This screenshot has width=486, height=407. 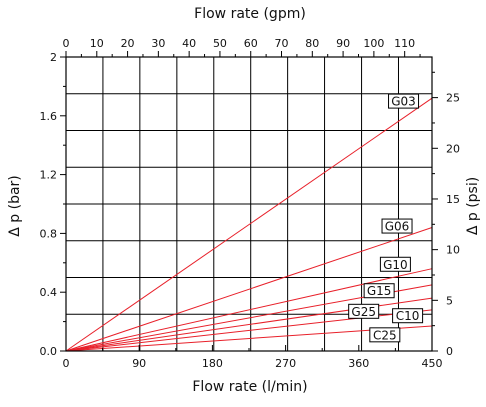 What do you see at coordinates (473, 206) in the screenshot?
I see `right-axis-title: Δ p (psi)` at bounding box center [473, 206].